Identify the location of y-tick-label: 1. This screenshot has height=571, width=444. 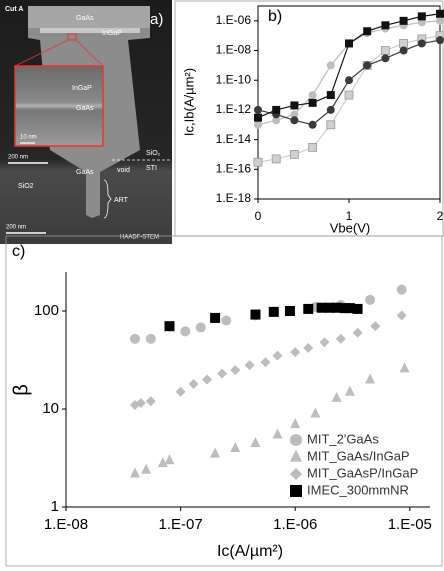
(55, 506).